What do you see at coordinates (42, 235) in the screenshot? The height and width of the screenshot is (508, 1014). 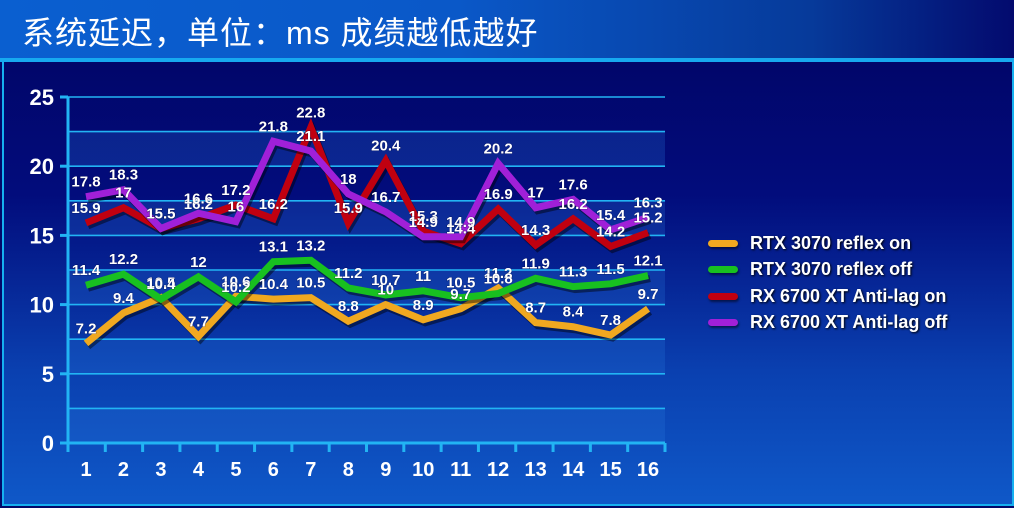 I see `y-tick-label: 15` at bounding box center [42, 235].